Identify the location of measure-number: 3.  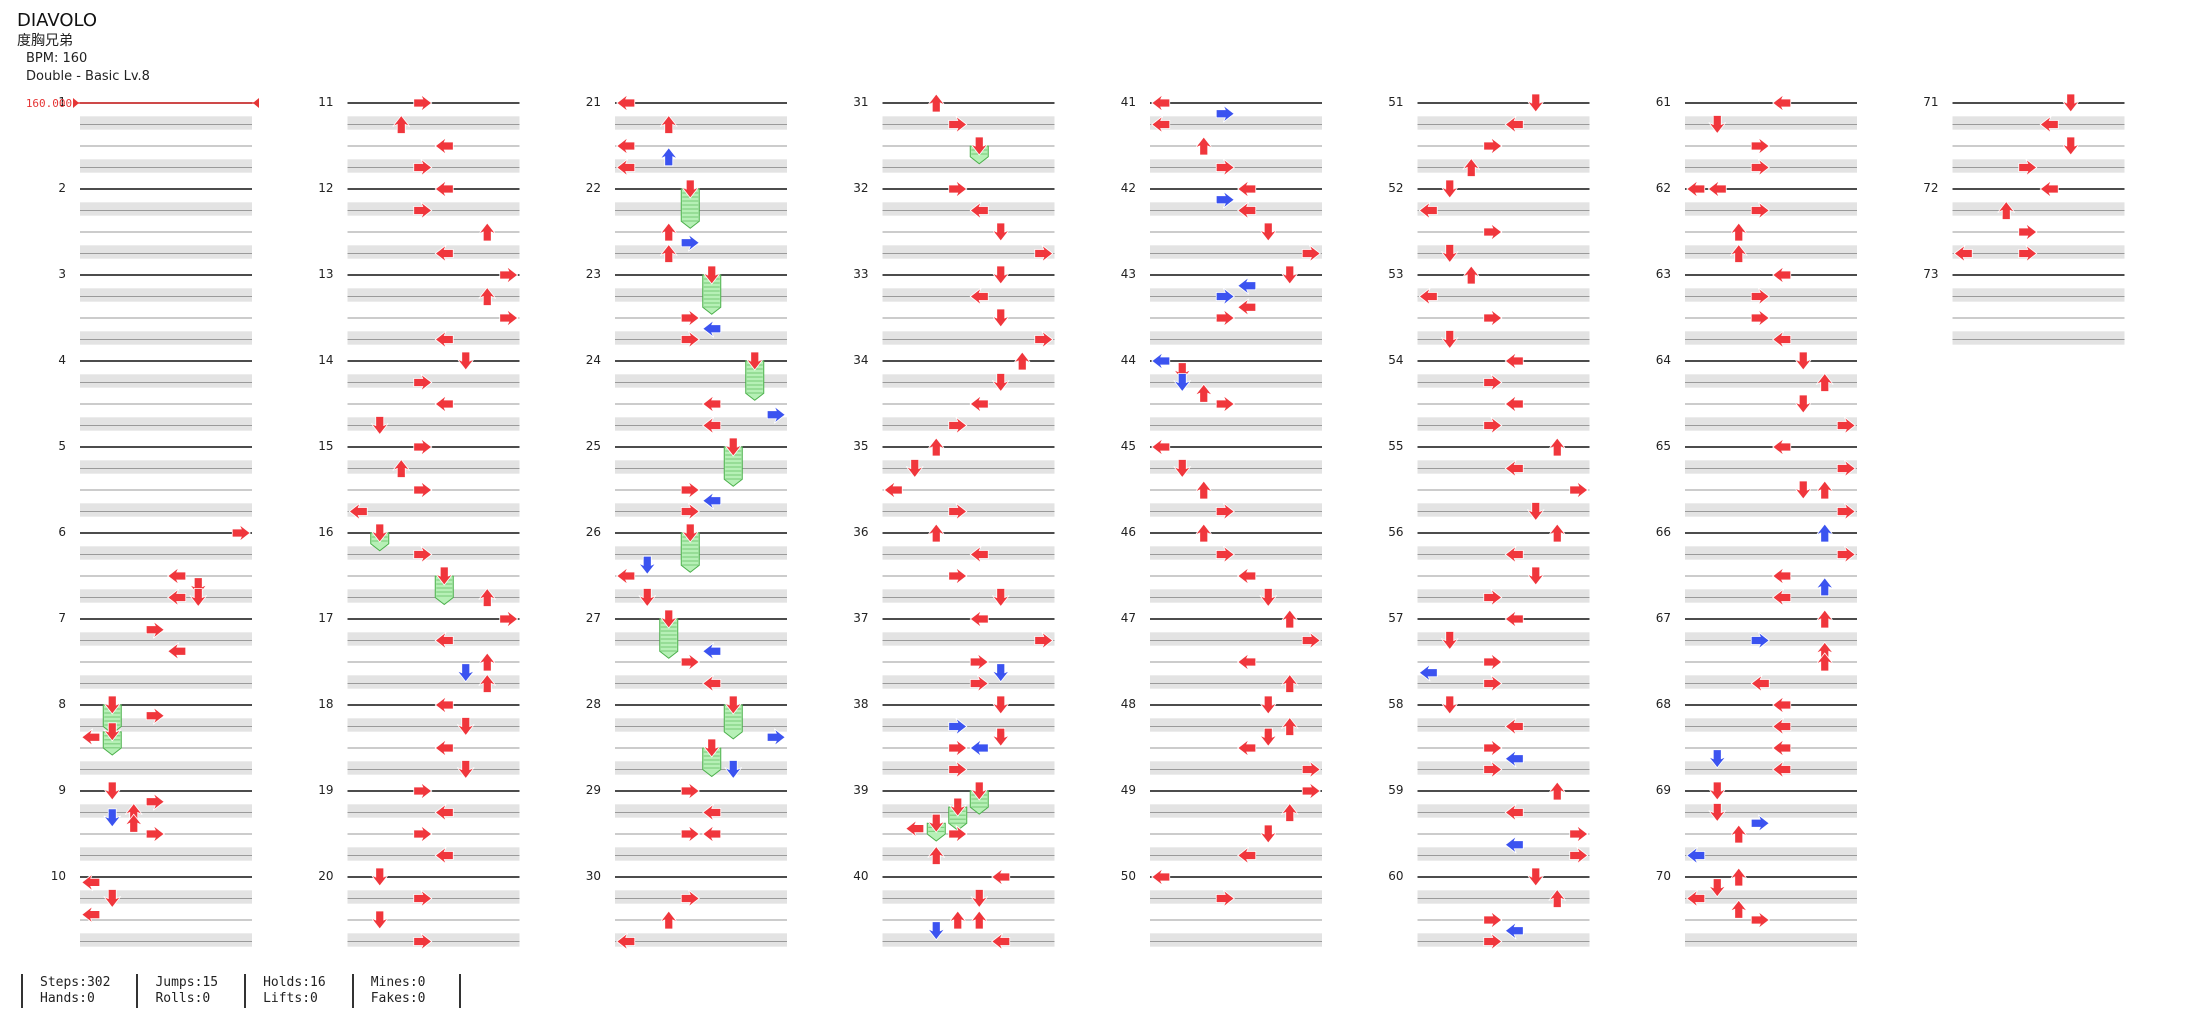
(62, 274).